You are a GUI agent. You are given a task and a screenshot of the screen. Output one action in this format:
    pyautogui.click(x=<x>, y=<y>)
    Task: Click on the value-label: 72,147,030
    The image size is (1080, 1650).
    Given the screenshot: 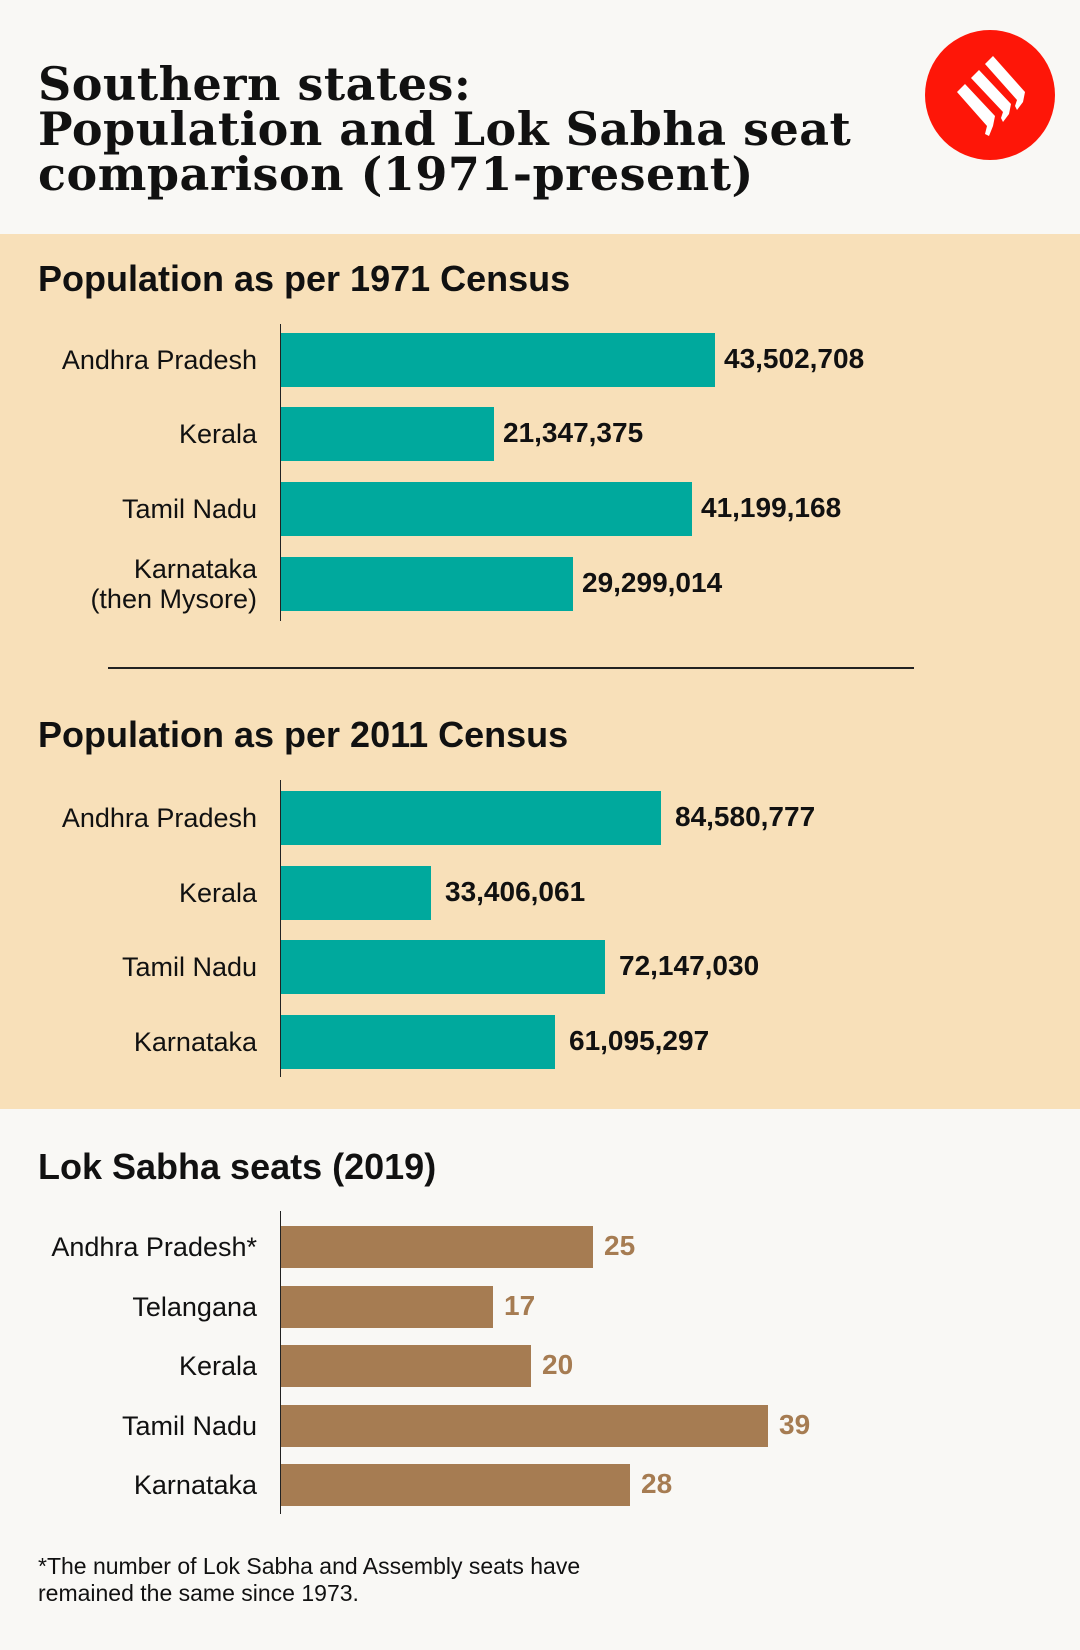 What is the action you would take?
    pyautogui.click(x=689, y=965)
    